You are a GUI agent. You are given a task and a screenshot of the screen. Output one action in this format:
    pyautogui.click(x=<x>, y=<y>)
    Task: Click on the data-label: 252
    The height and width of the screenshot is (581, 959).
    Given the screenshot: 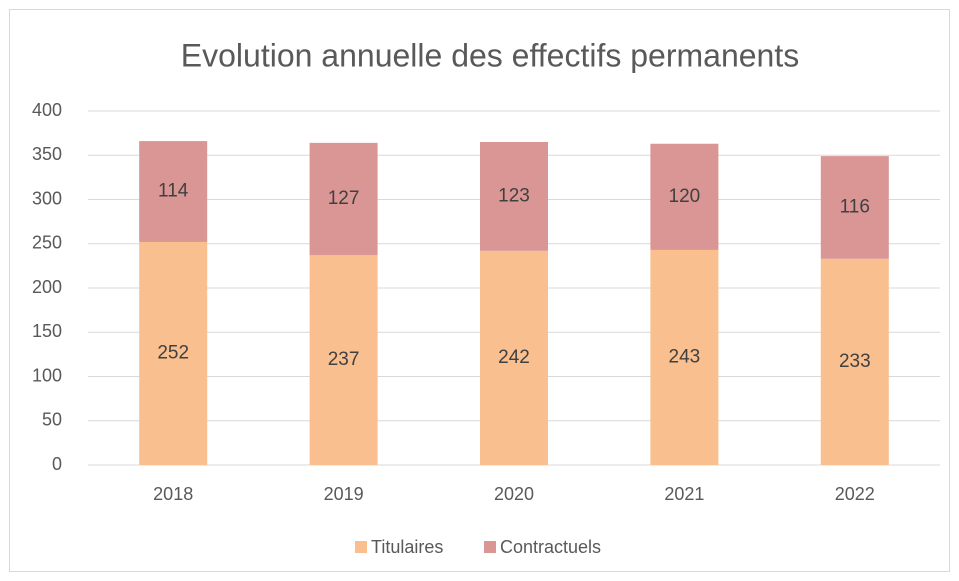 What is the action you would take?
    pyautogui.click(x=173, y=353)
    